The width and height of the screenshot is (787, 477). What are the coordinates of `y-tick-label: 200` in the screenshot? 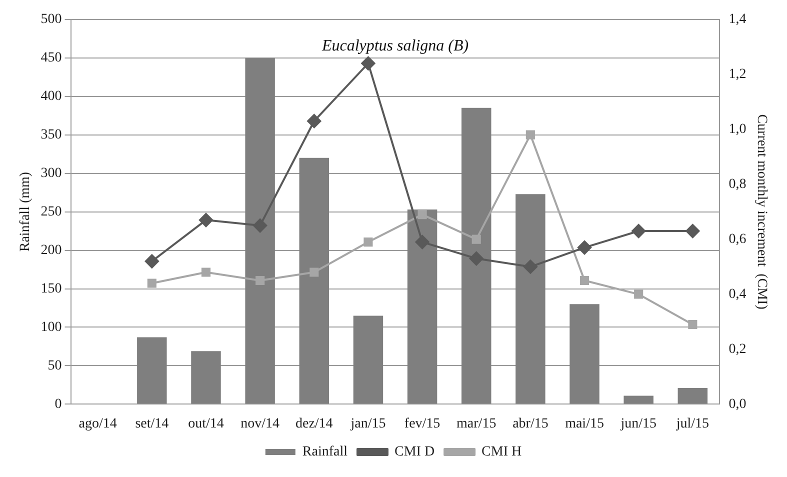 It's located at (51, 250).